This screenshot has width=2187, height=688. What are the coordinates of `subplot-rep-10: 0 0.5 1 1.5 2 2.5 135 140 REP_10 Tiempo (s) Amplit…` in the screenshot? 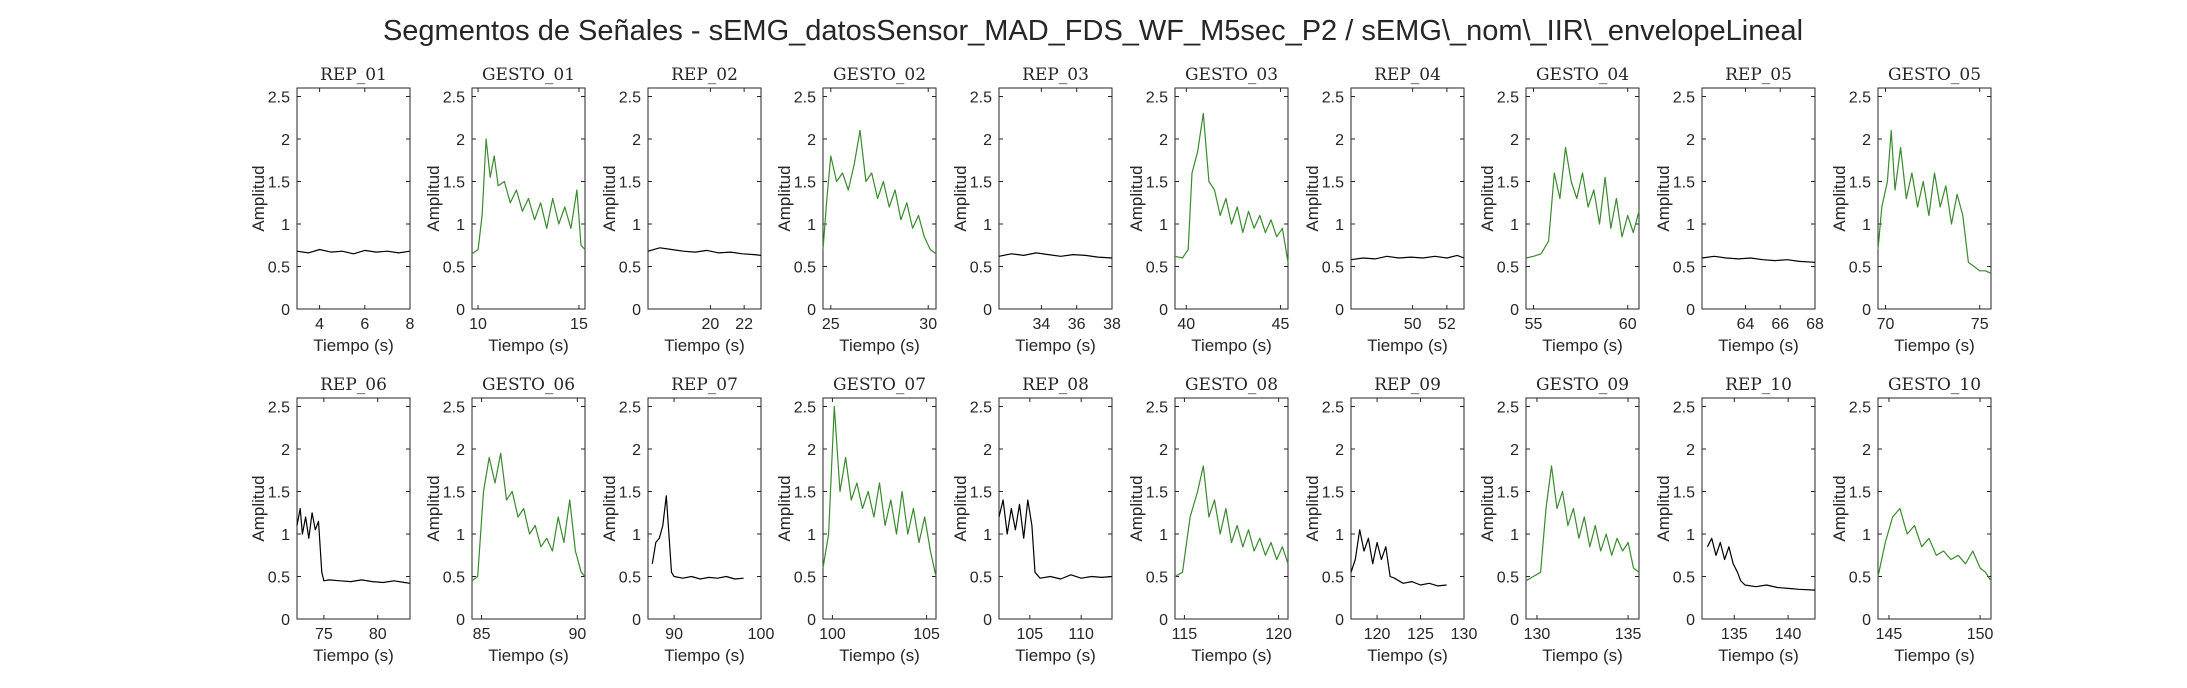 It's located at (1735, 520).